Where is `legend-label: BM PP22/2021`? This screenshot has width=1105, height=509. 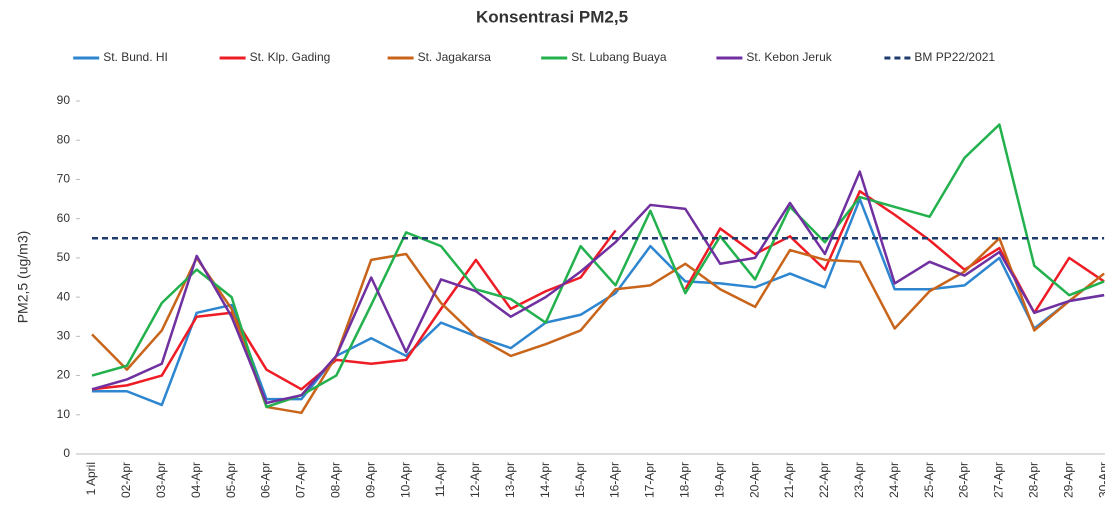
legend-label: BM PP22/2021 is located at coordinates (954, 57).